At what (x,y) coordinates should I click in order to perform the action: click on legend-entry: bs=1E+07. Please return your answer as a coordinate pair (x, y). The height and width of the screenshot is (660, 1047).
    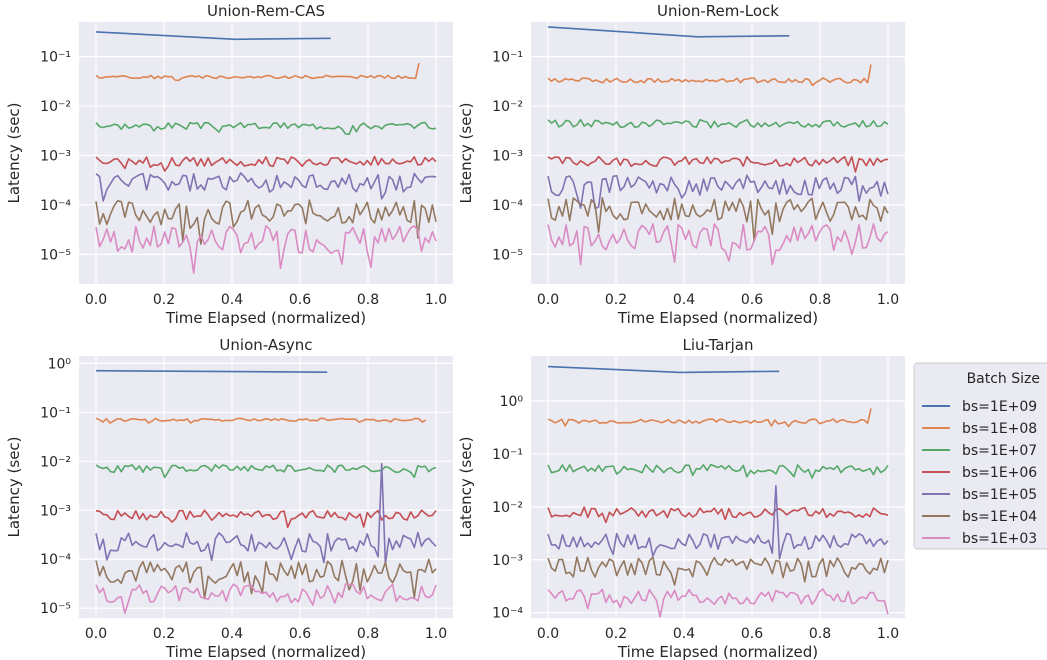
    Looking at the image, I should click on (999, 451).